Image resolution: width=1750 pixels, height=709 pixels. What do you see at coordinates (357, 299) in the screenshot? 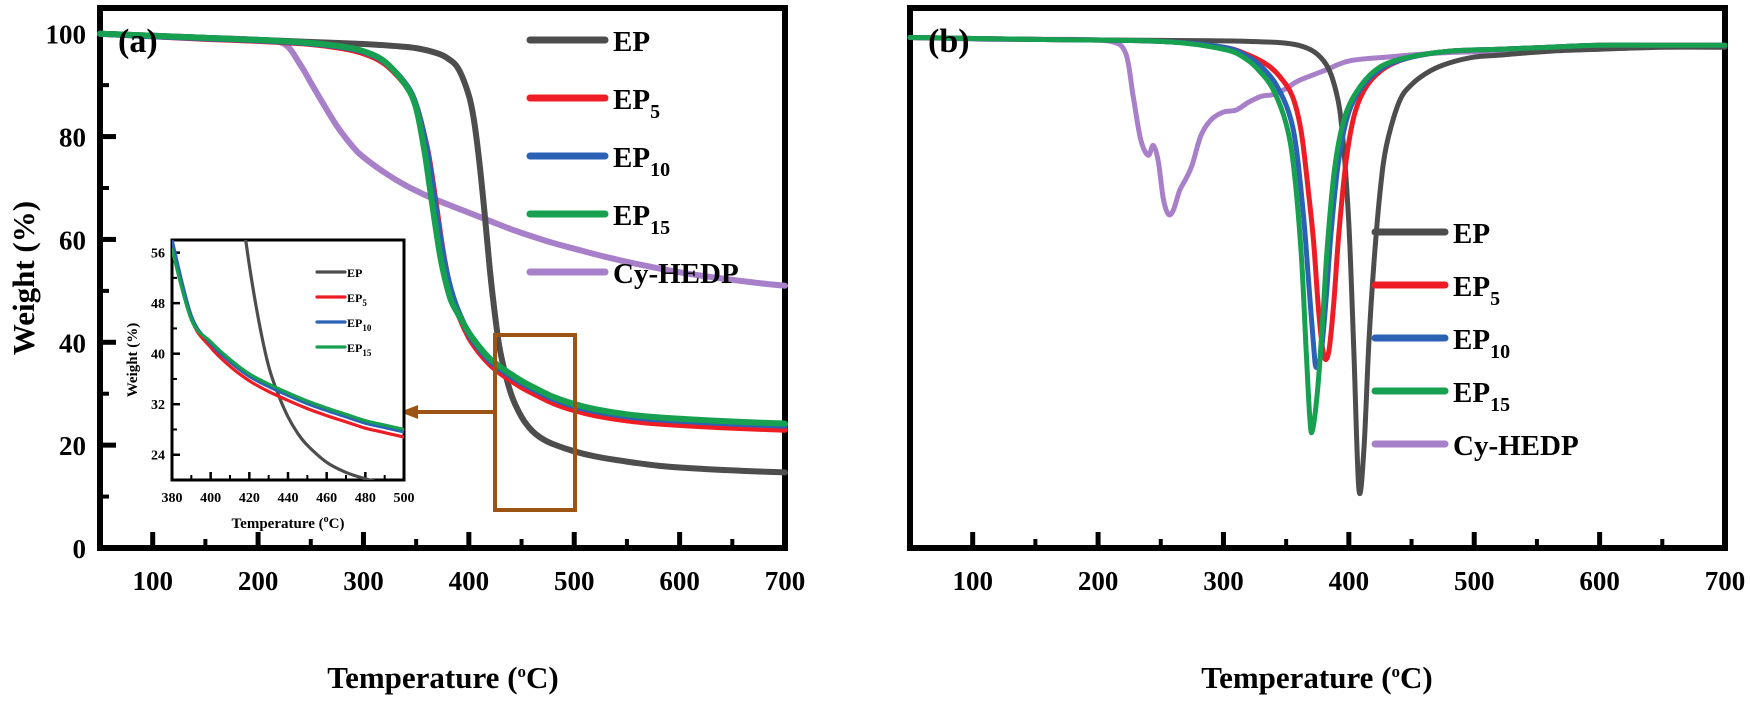
I see `inset-legend-label-ep5: EP5` at bounding box center [357, 299].